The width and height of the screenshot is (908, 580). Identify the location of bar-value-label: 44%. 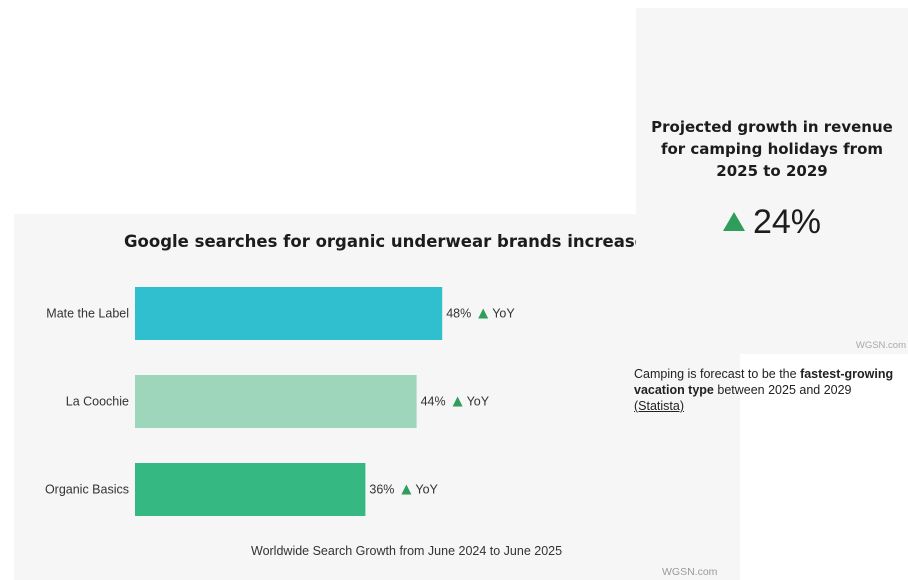
(433, 402).